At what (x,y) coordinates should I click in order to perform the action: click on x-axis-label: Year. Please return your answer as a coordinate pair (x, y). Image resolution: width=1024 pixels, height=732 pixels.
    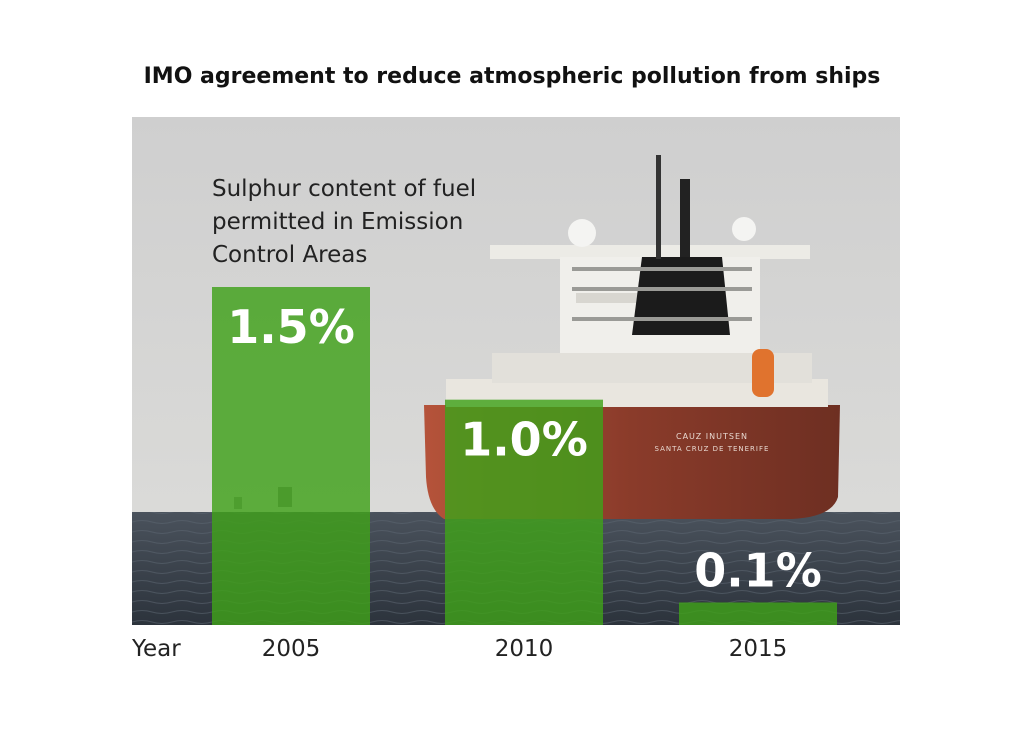
    Looking at the image, I should click on (156, 649).